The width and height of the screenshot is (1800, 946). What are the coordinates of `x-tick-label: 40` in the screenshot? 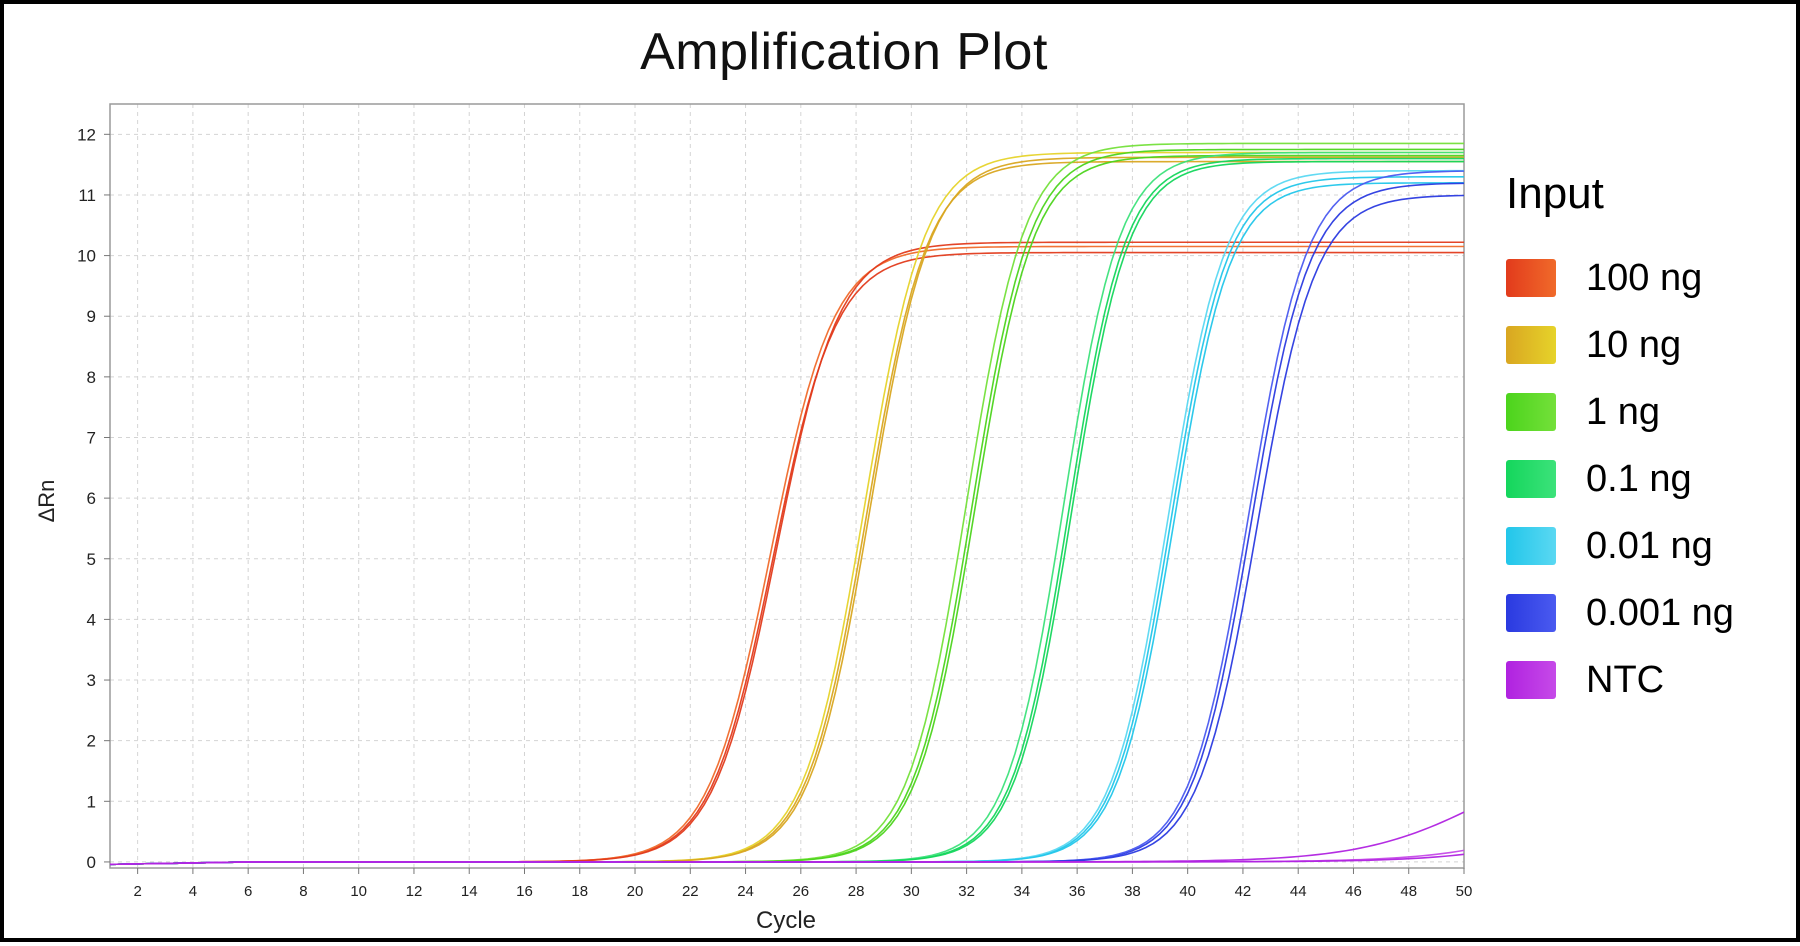 It's located at (1187, 891).